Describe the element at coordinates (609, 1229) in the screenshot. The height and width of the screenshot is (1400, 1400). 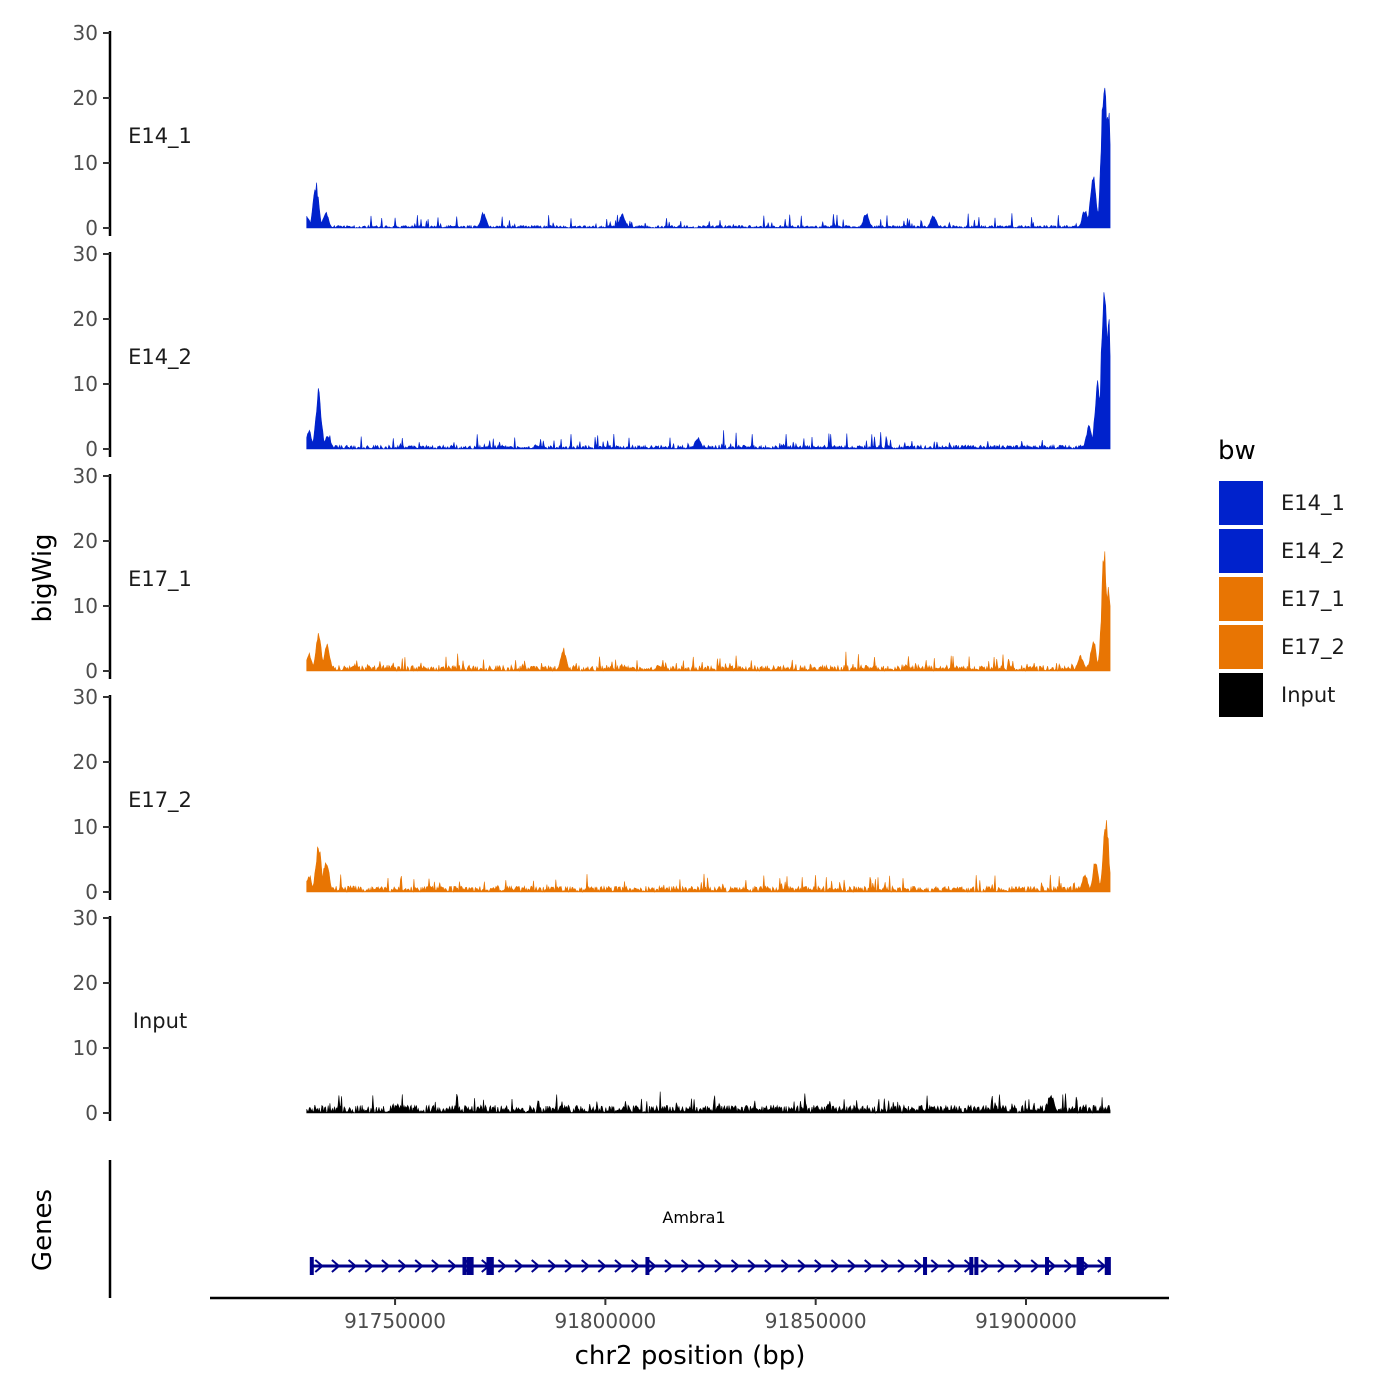
I see `gene-track: Ambra1` at that location.